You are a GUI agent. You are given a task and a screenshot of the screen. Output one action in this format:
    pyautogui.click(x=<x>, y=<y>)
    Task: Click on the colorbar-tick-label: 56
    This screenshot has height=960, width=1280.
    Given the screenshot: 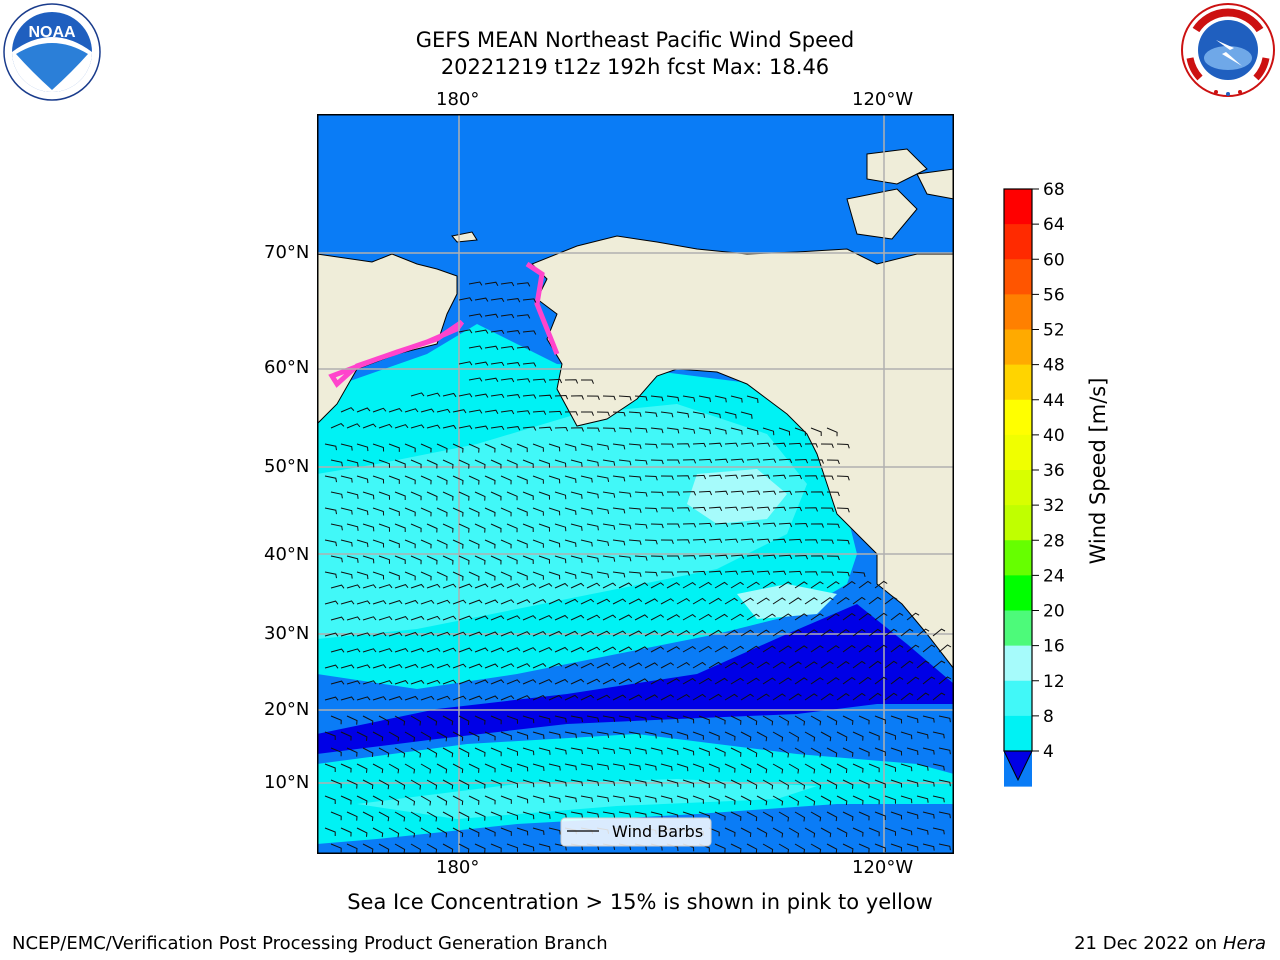 What is the action you would take?
    pyautogui.click(x=1054, y=295)
    